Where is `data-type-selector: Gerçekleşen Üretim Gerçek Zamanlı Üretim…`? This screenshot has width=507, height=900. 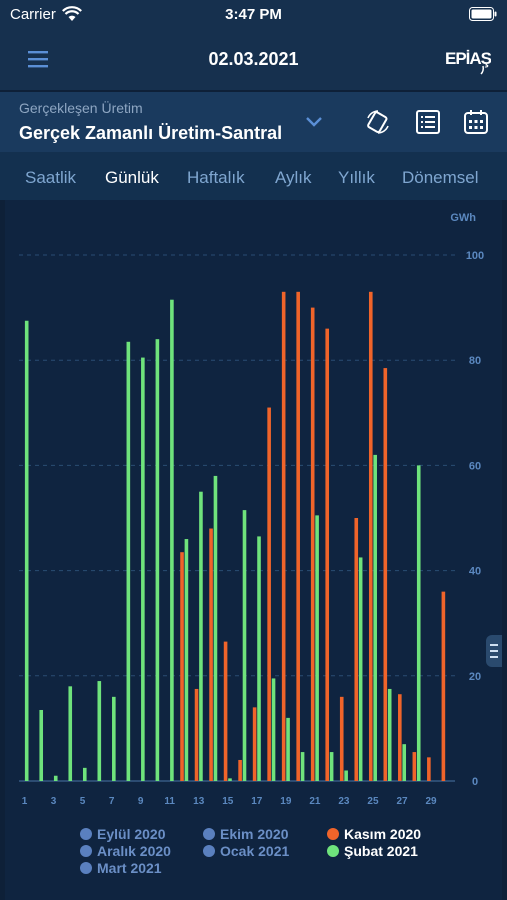
data-type-selector: Gerçekleşen Üretim Gerçek Zamanlı Üretim… is located at coordinates (253, 122).